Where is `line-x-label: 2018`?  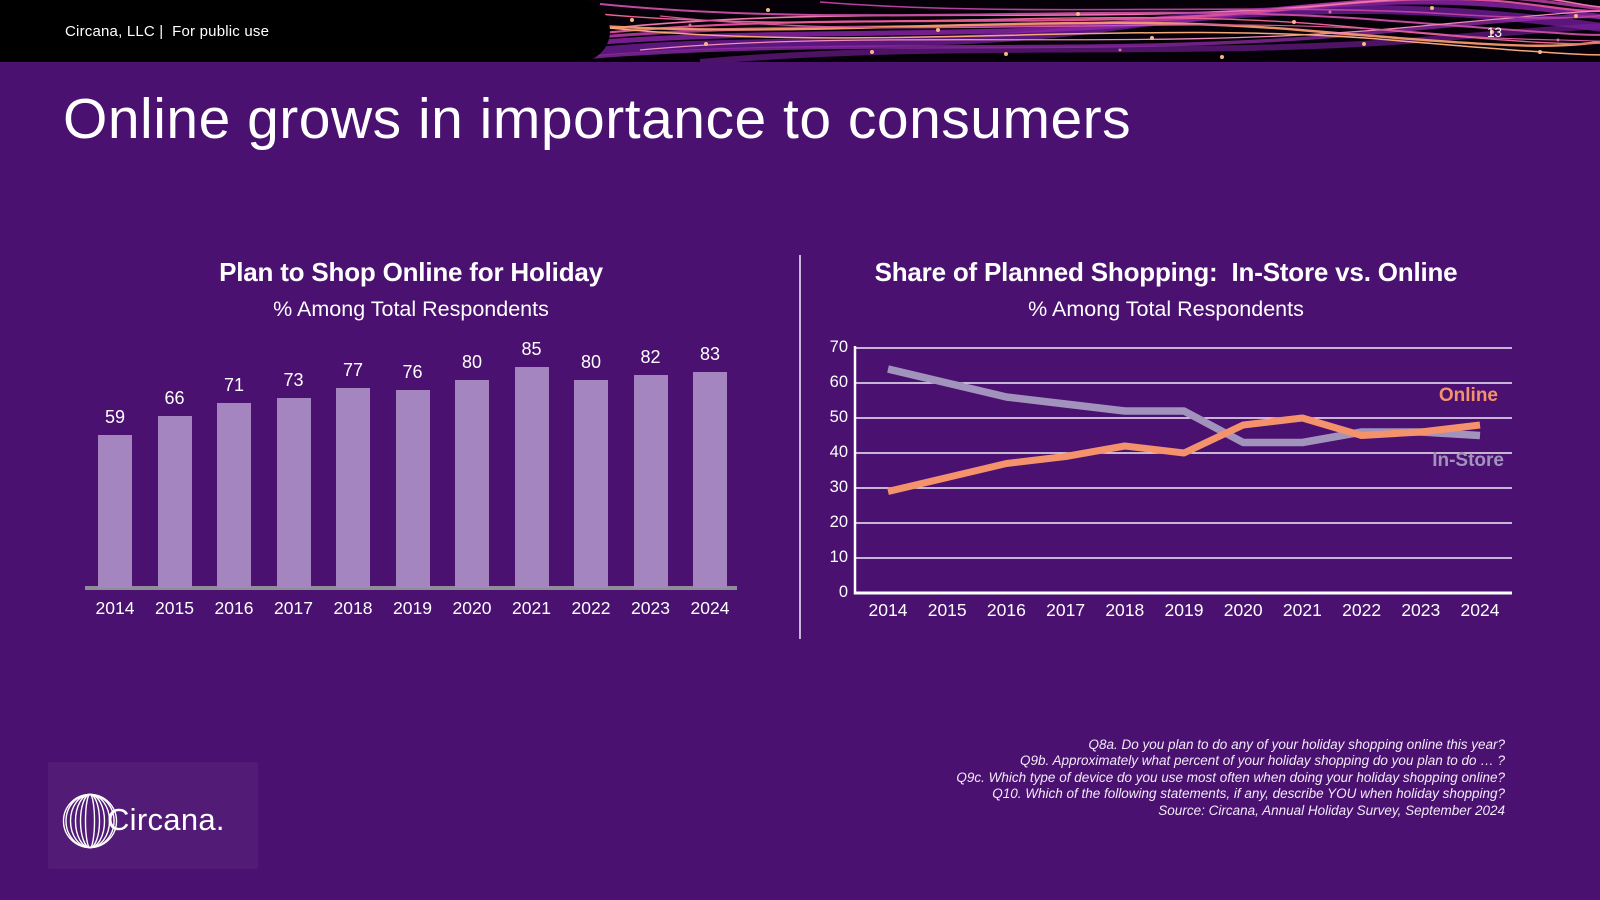
line-x-label: 2018 is located at coordinates (1125, 610).